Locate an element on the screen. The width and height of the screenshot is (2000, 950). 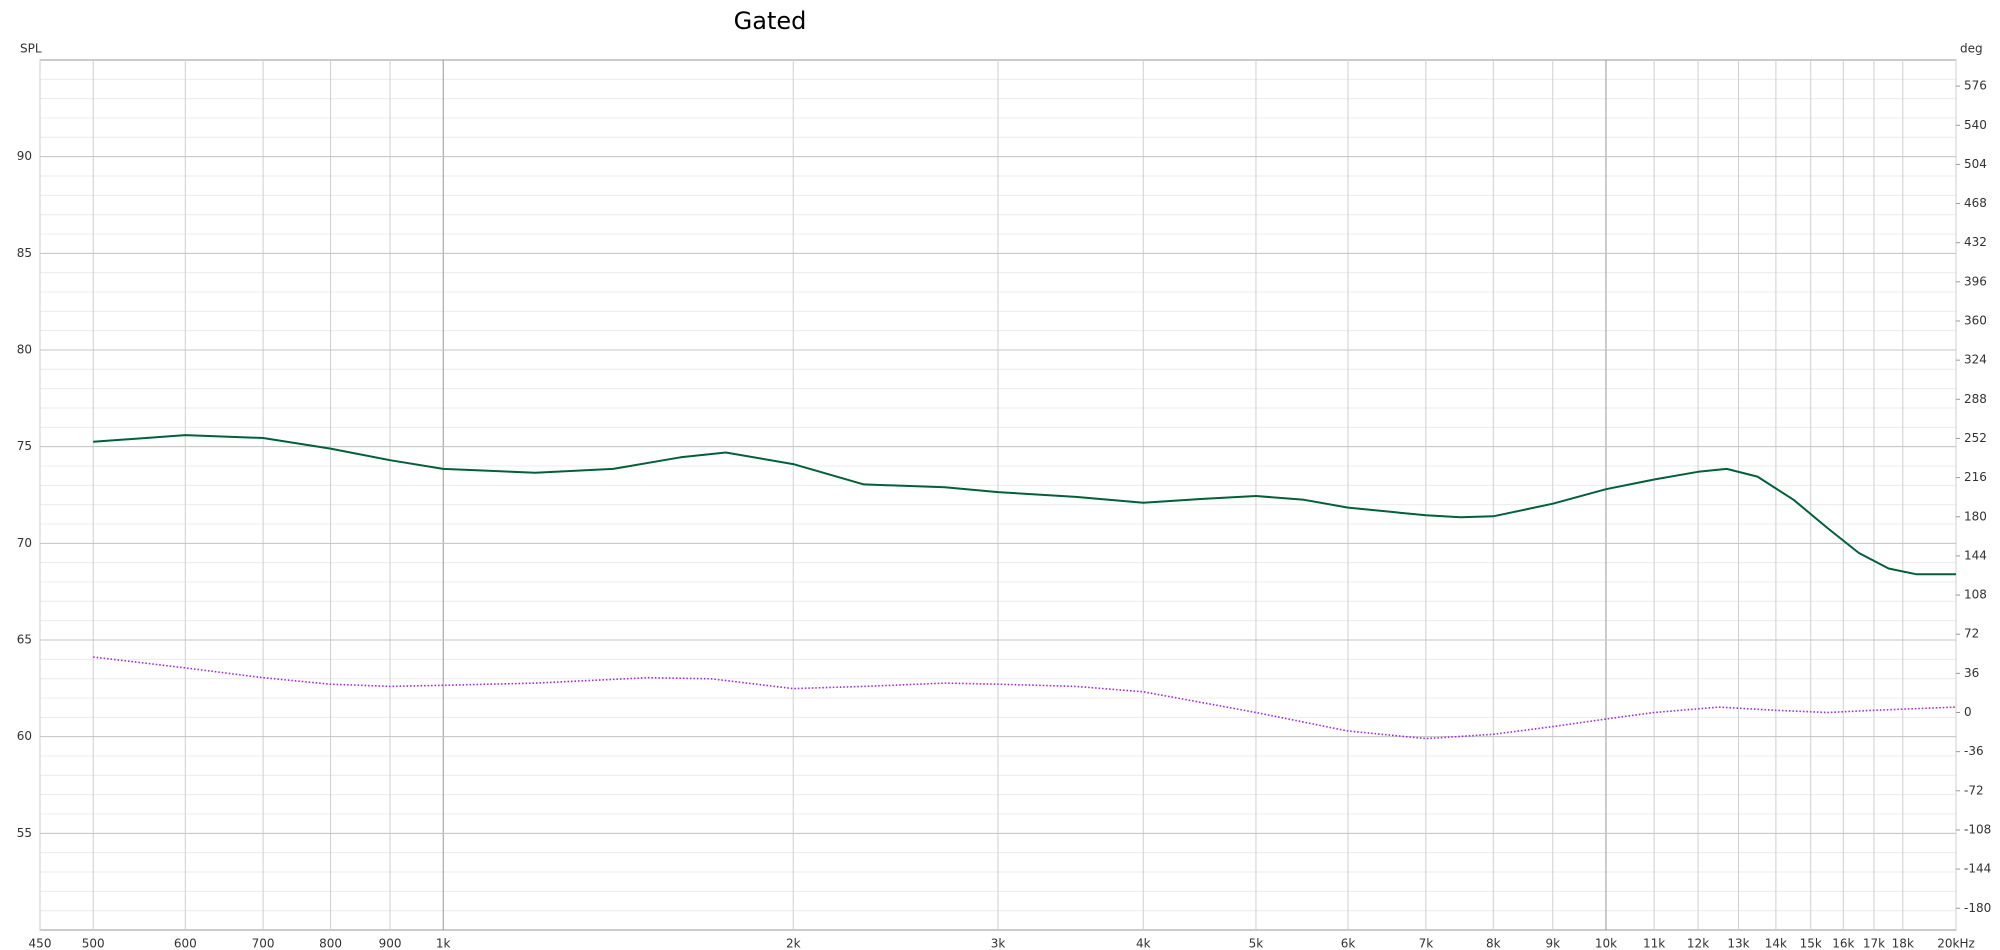
y2-tick-label: -36 is located at coordinates (1974, 751).